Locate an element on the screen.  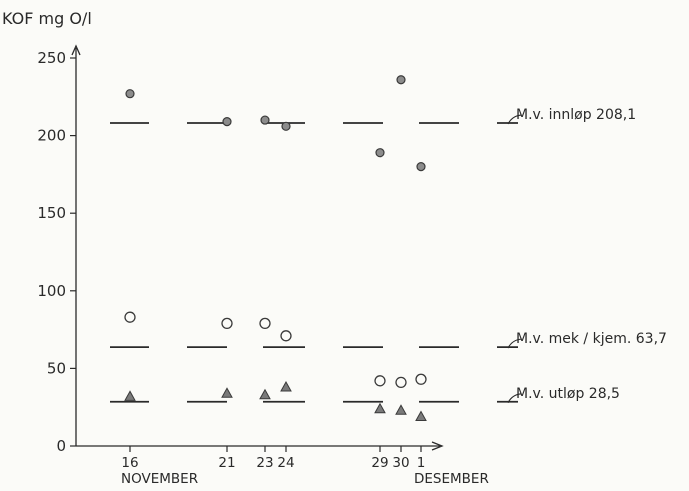
x-tick-label-29: 29 is located at coordinates (379, 463).